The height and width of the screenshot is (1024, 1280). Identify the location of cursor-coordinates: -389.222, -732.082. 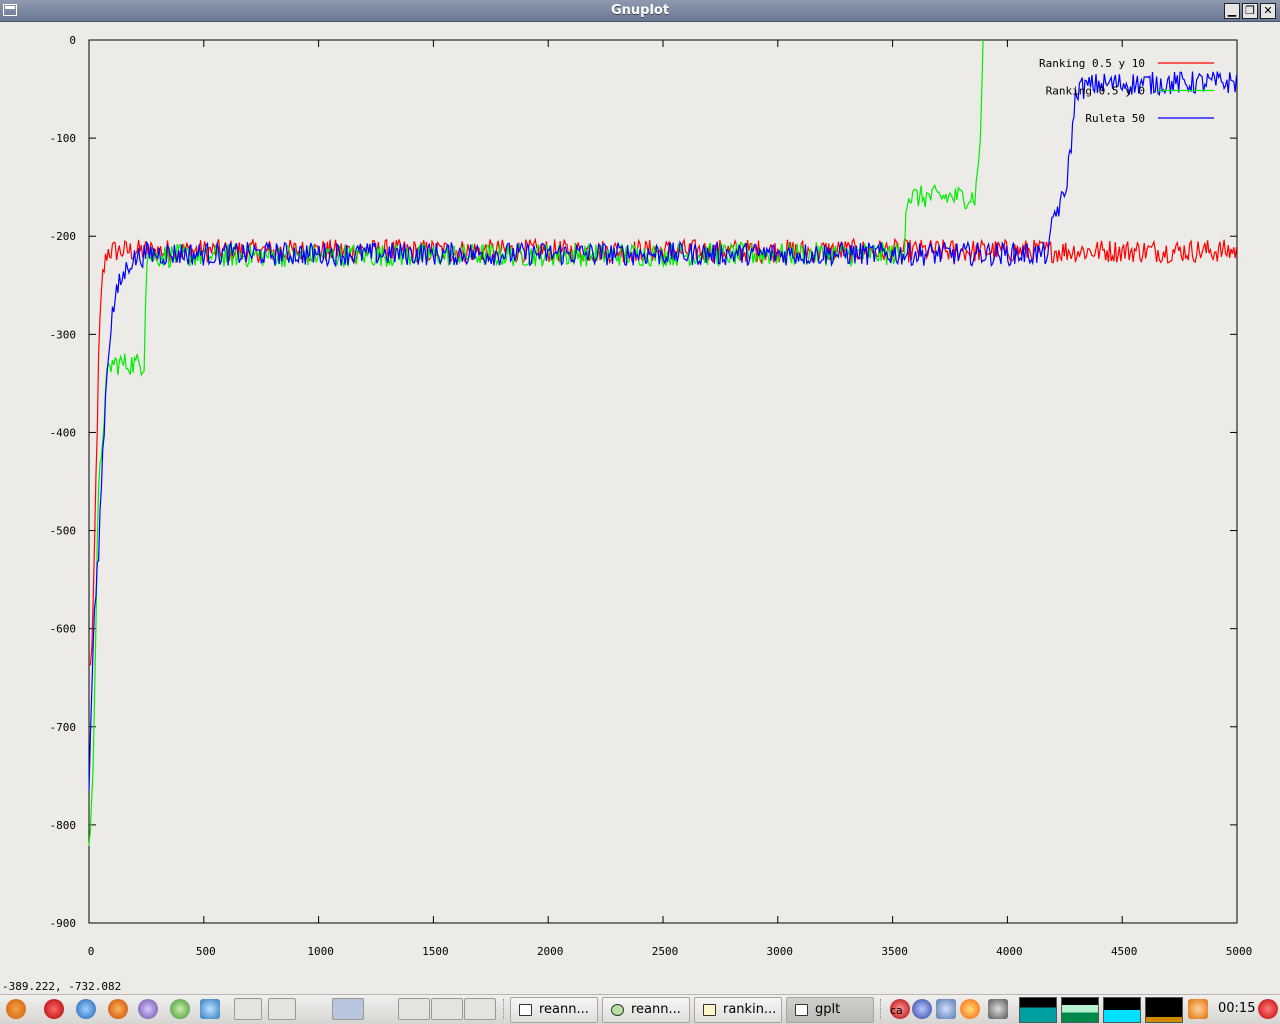
(62, 986).